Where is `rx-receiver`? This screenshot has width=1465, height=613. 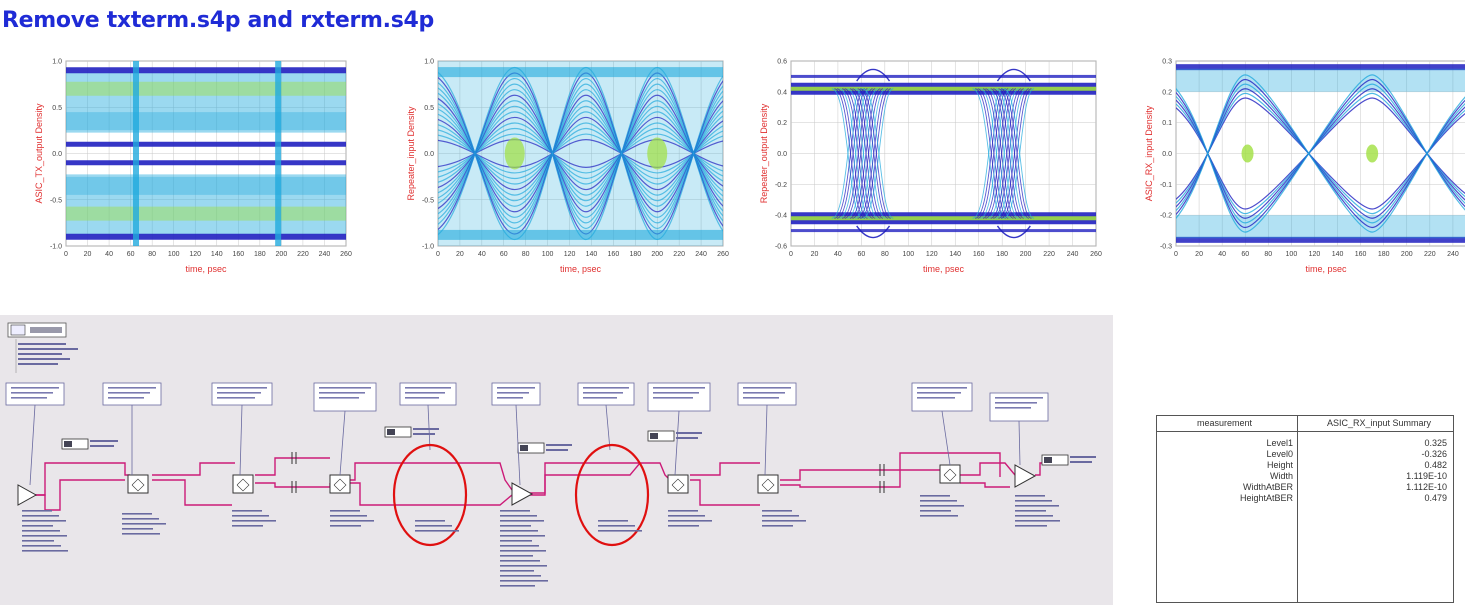 rx-receiver is located at coordinates (1025, 476).